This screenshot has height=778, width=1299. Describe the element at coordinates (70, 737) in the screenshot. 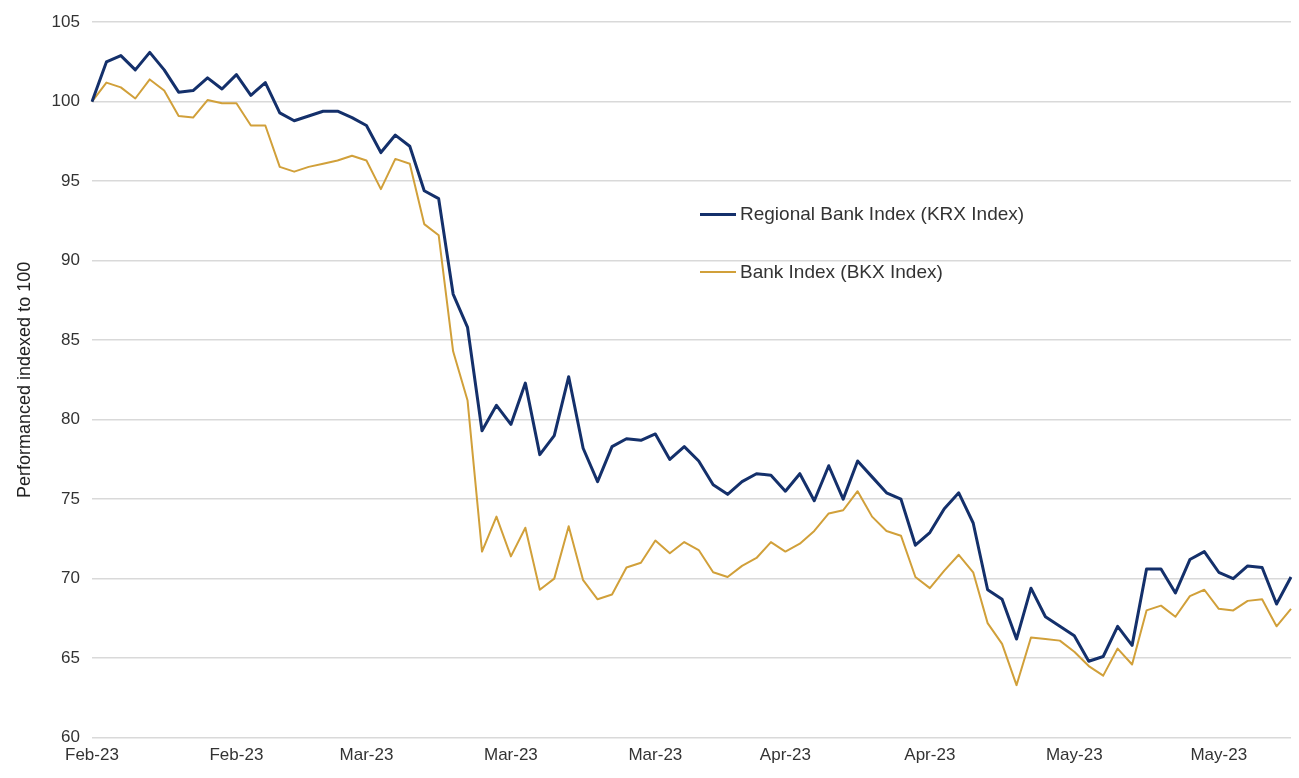

I see `y-tick-label: 60` at that location.